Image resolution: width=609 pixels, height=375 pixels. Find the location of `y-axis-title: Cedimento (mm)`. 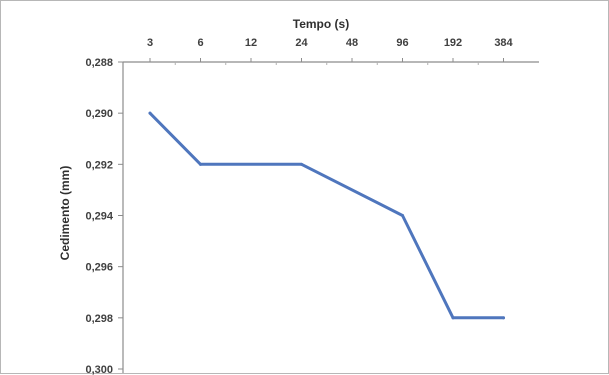

y-axis-title: Cedimento (mm) is located at coordinates (65, 213).